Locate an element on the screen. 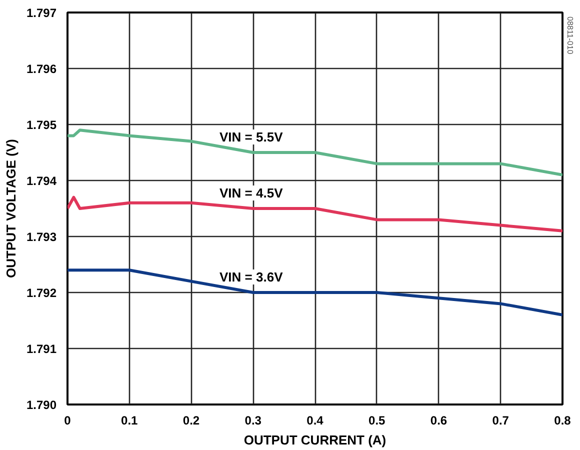 The height and width of the screenshot is (450, 580). series-label: VIN = 4.5V is located at coordinates (252, 193).